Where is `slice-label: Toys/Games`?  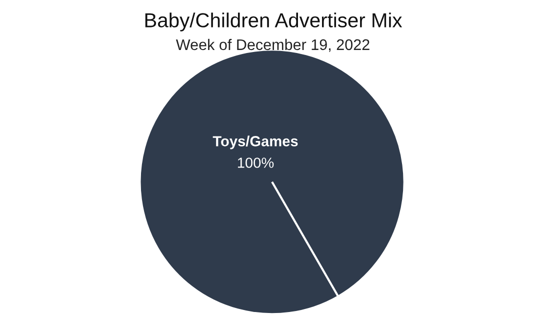 slice-label: Toys/Games is located at coordinates (255, 143).